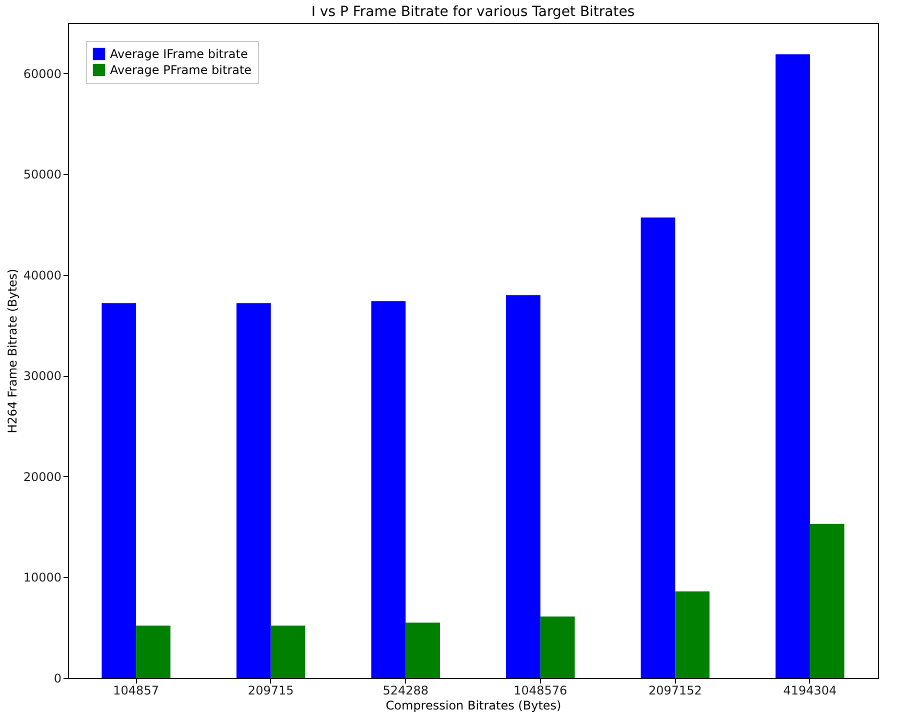  I want to click on x-tick-label: 2097152, so click(675, 691).